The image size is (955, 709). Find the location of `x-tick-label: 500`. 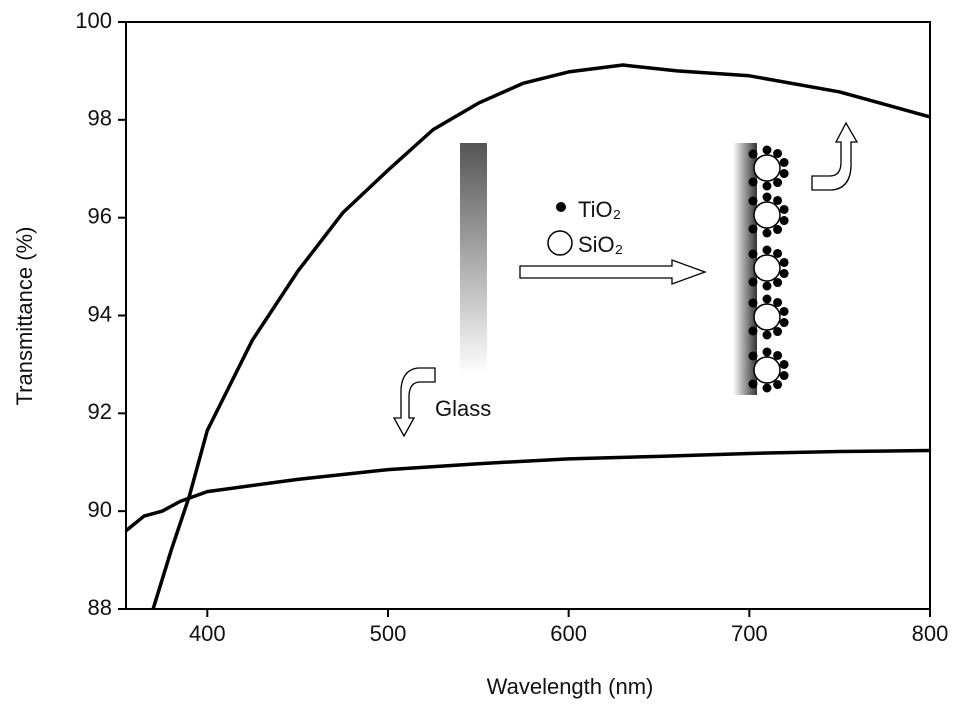

x-tick-label: 500 is located at coordinates (388, 633).